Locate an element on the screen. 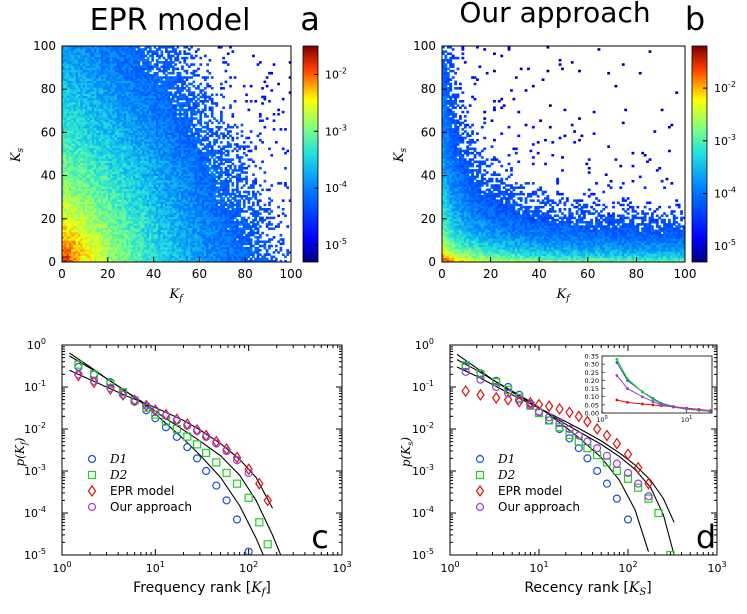 The height and width of the screenshot is (614, 747). fit-line is located at coordinates (171, 439).